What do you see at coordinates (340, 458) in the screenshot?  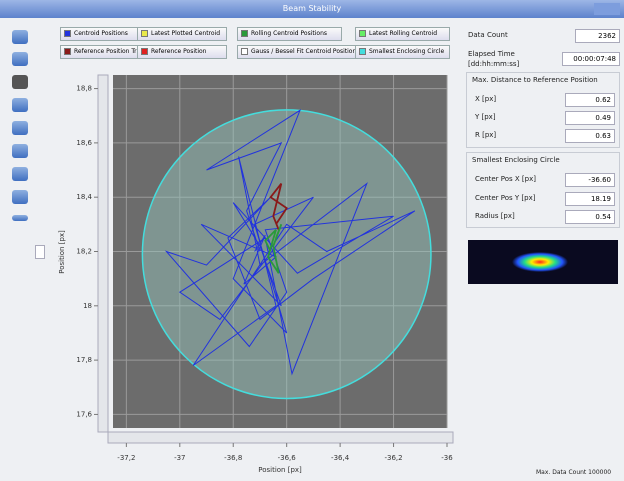 I see `x-tick-label: -36,4` at bounding box center [340, 458].